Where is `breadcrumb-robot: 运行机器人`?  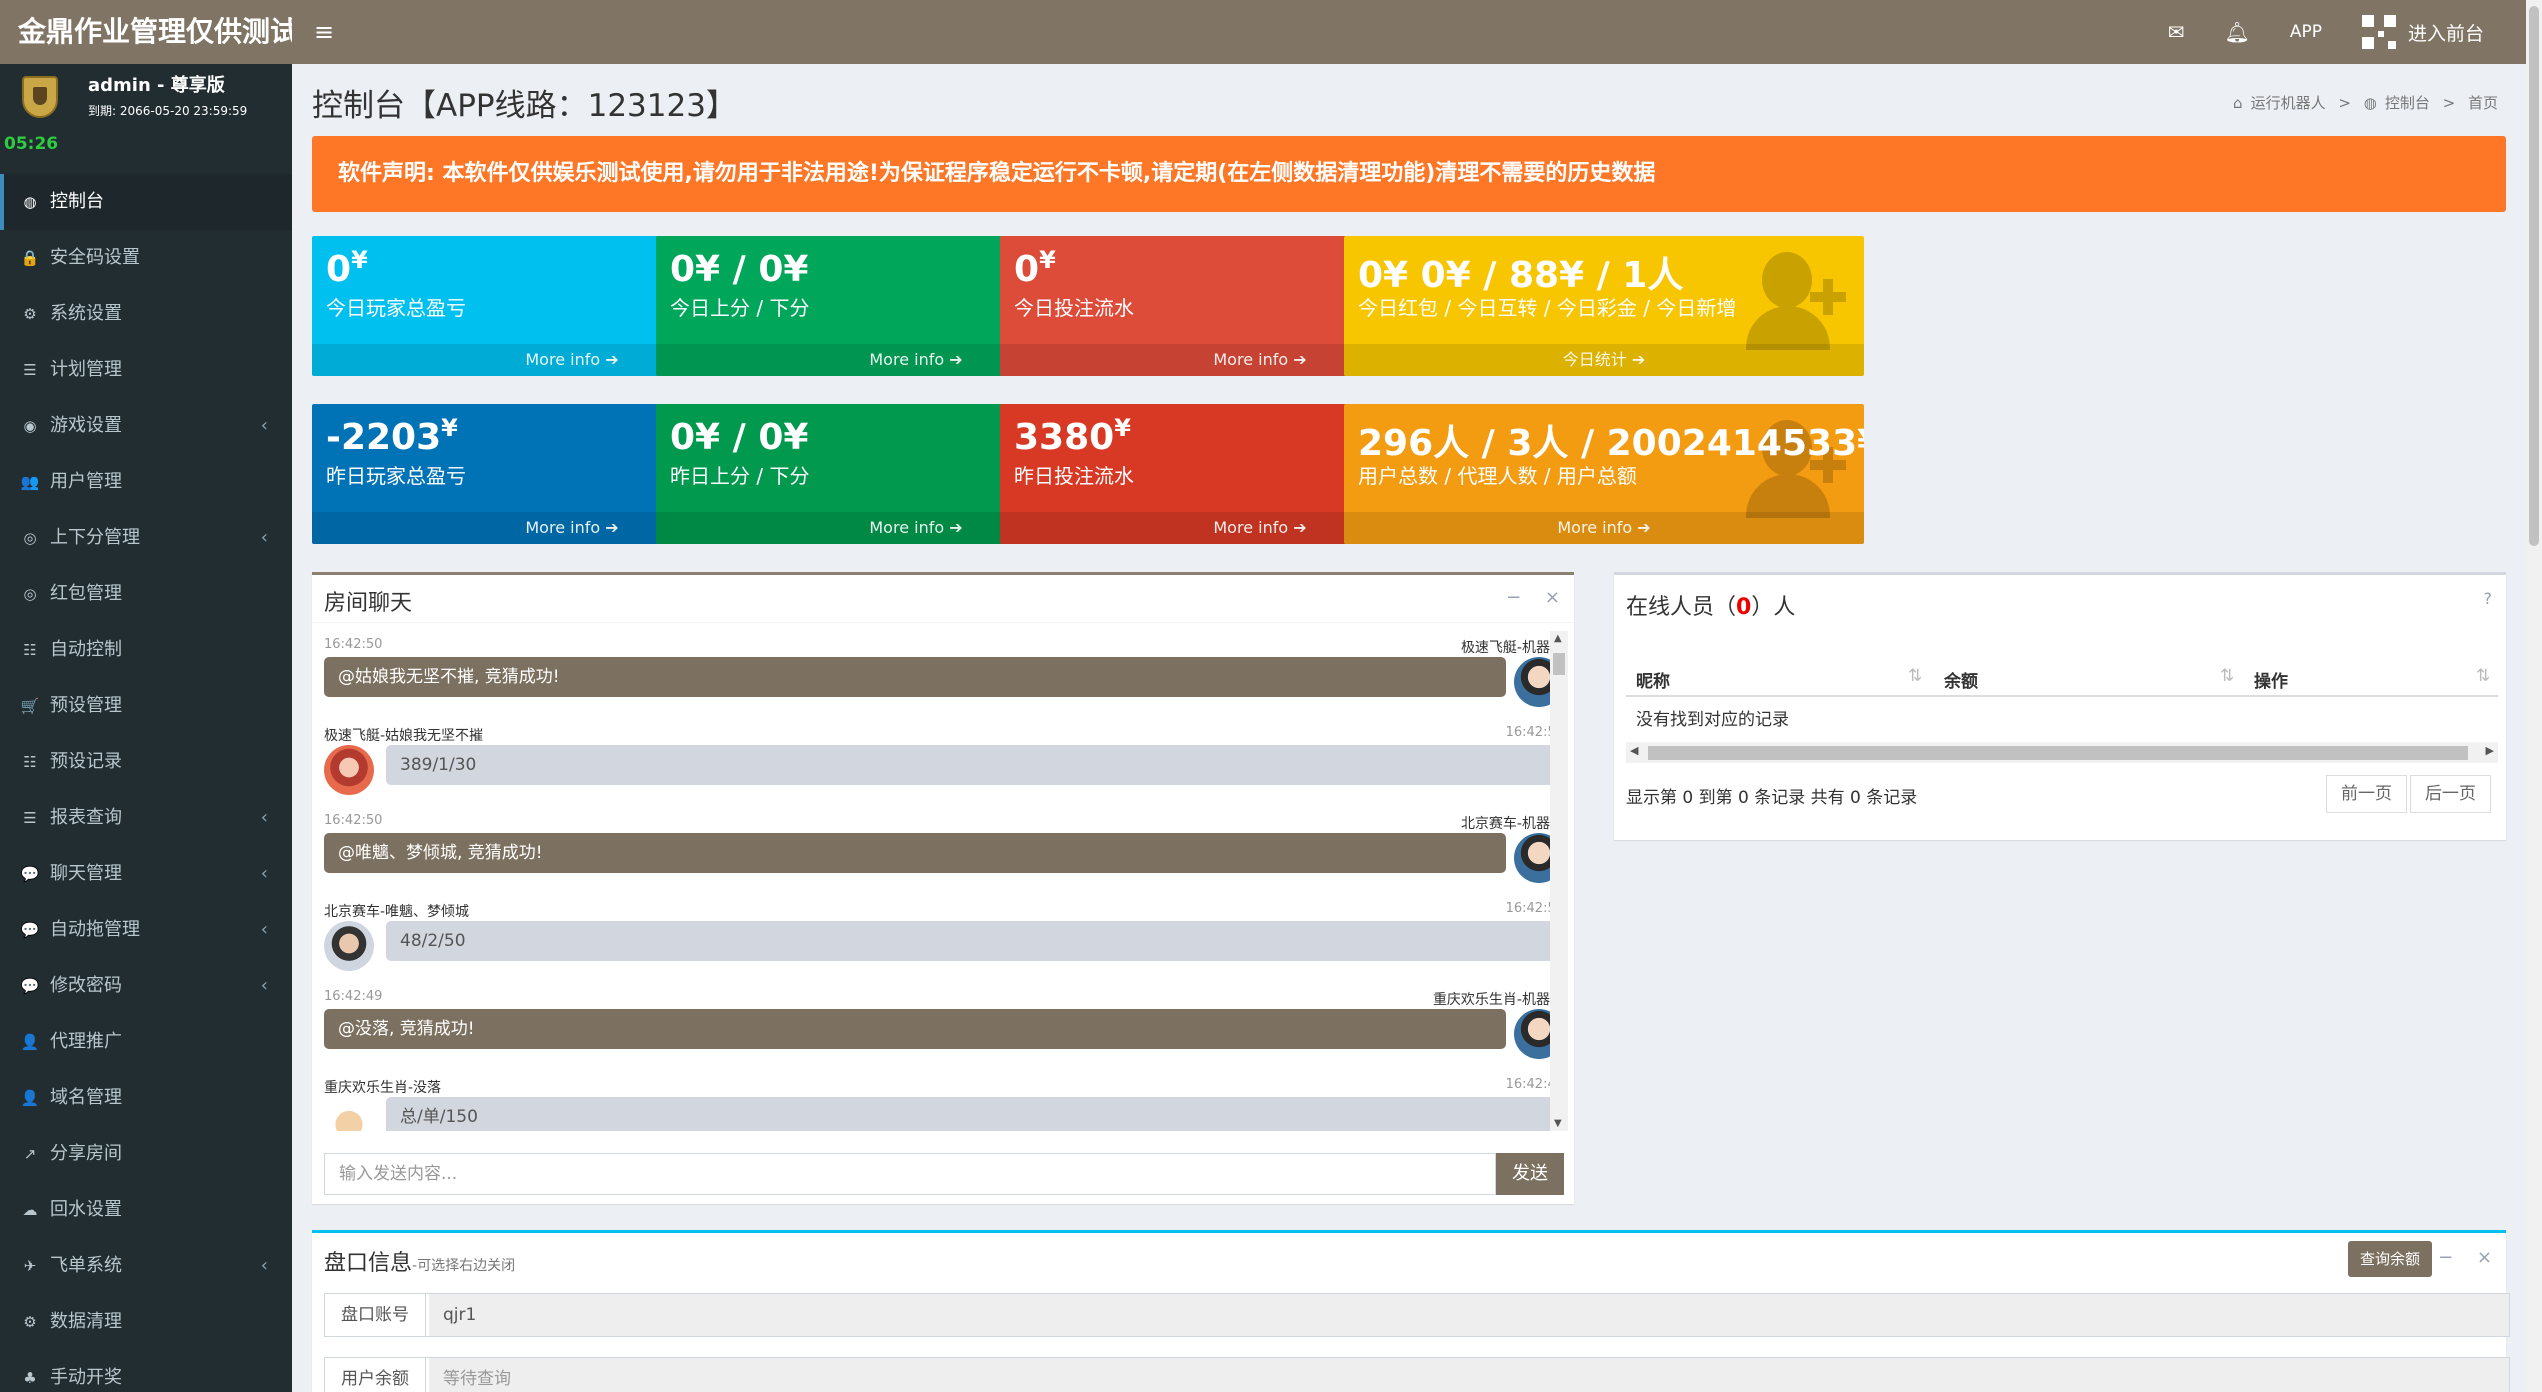
breadcrumb-robot: 运行机器人 is located at coordinates (2288, 103).